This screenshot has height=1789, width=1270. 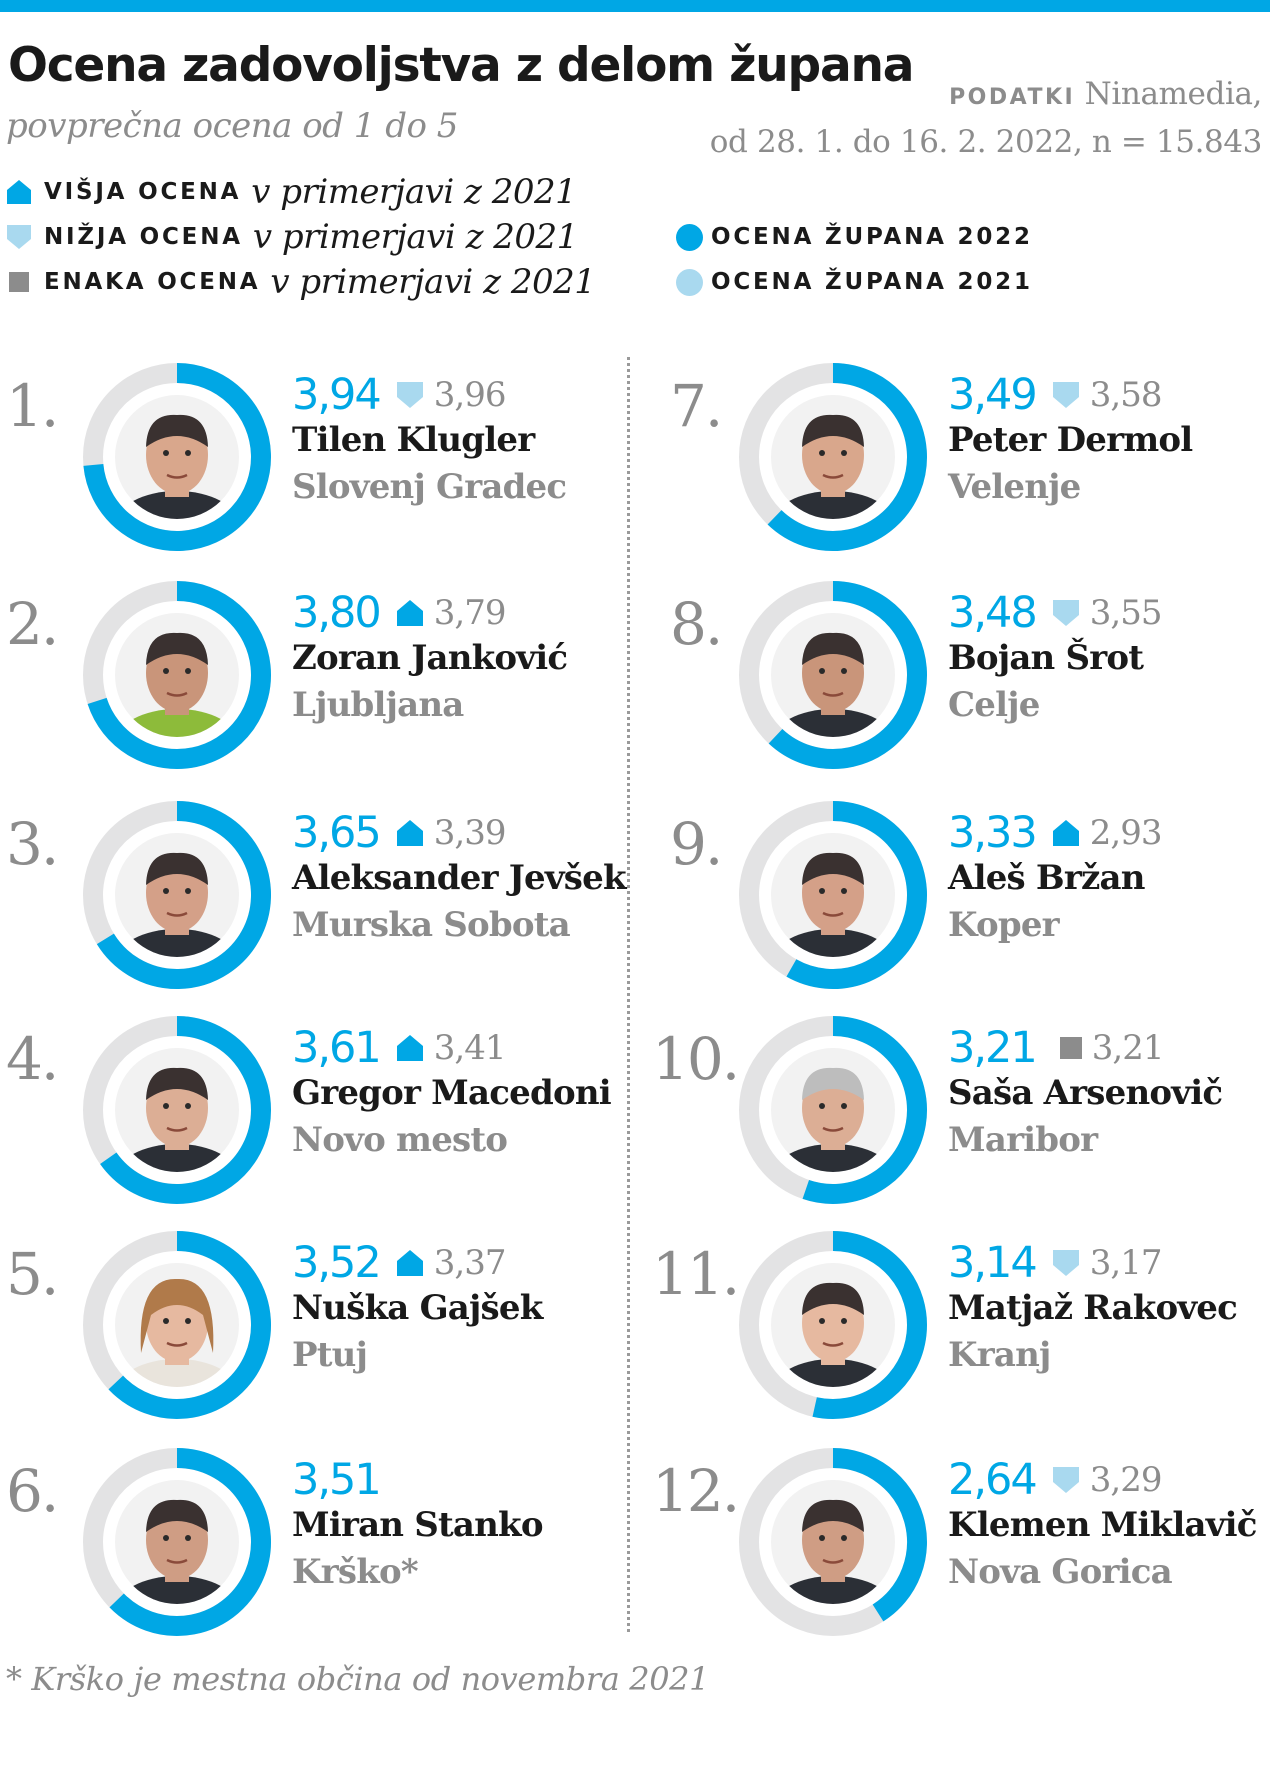 I want to click on score-2021: 3,37, so click(x=470, y=1263).